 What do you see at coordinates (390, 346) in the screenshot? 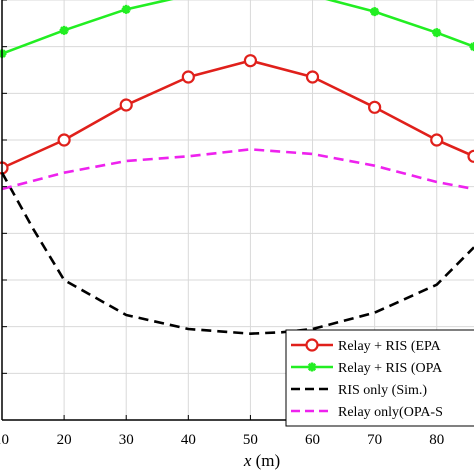
I see `legend-label-0: Relay + RIS (EPA` at bounding box center [390, 346].